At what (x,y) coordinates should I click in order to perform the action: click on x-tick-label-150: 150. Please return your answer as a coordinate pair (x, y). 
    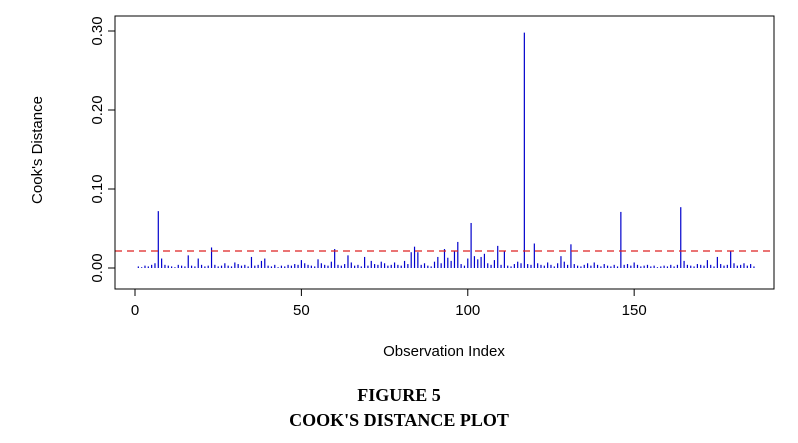
    Looking at the image, I should click on (634, 310).